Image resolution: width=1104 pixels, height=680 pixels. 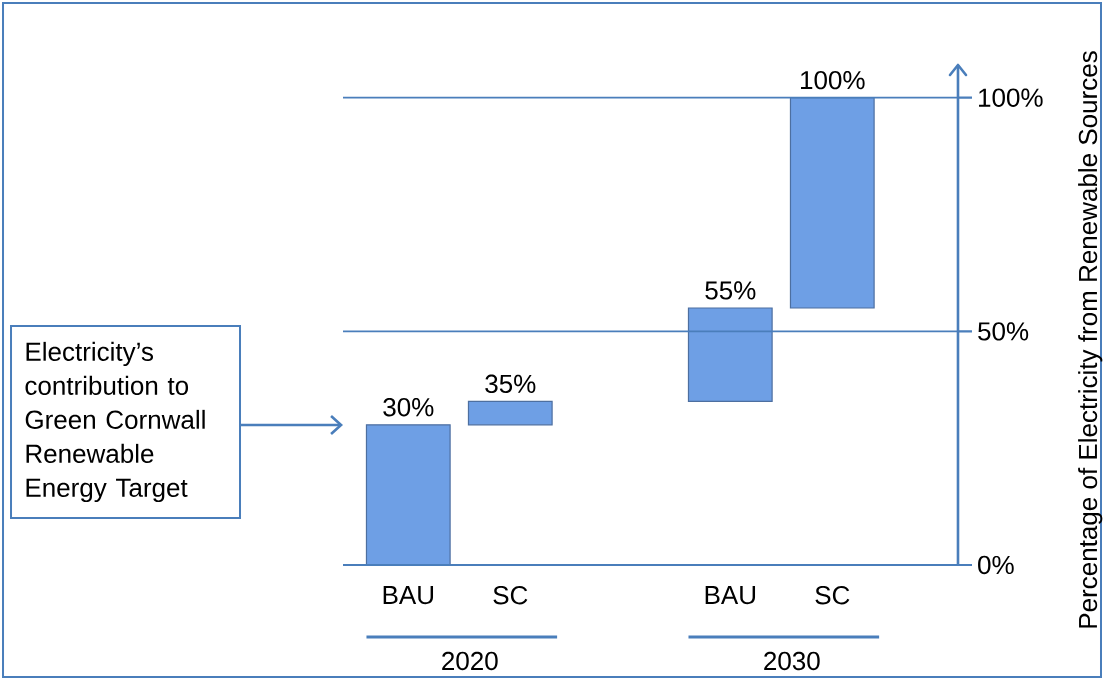 What do you see at coordinates (510, 384) in the screenshot?
I see `data-label: 35%` at bounding box center [510, 384].